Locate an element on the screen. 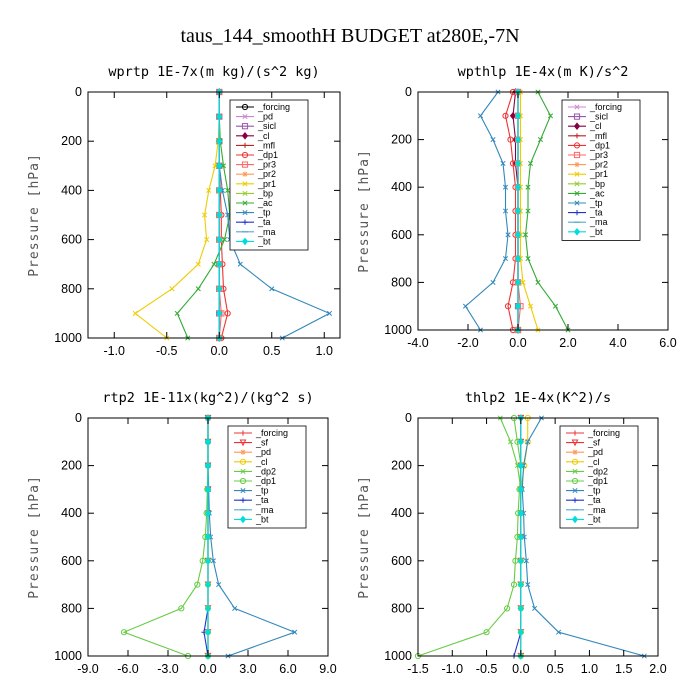  plot-frame is located at coordinates (214, 215).